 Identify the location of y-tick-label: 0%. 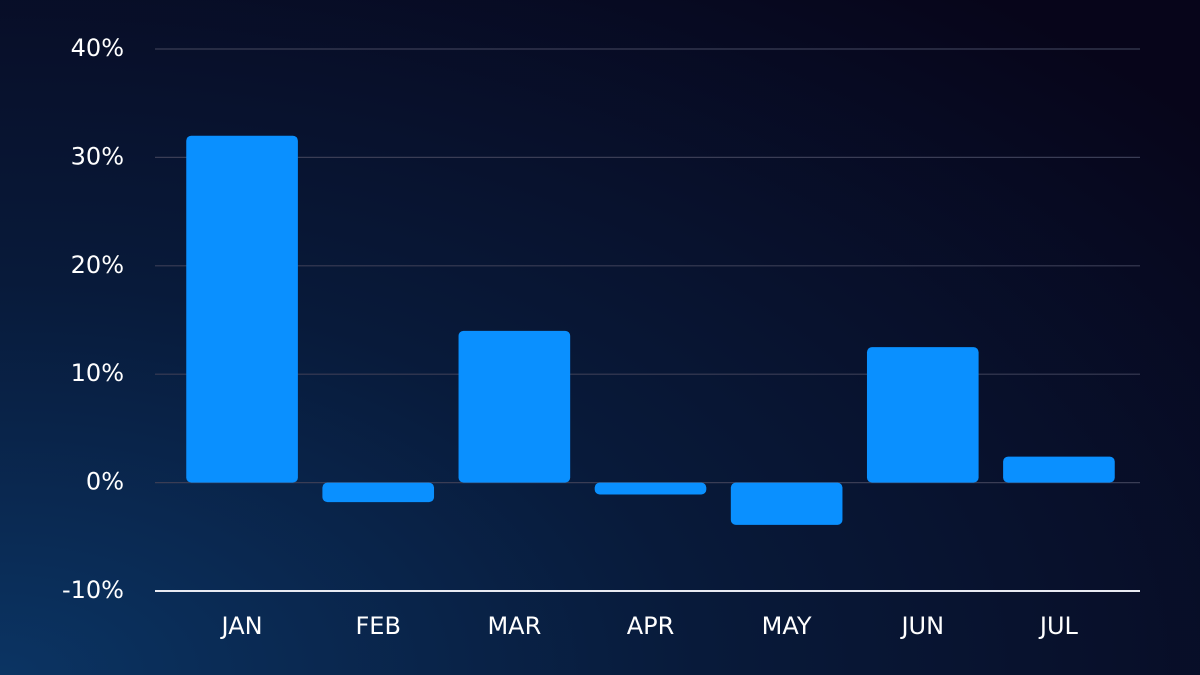
(105, 482).